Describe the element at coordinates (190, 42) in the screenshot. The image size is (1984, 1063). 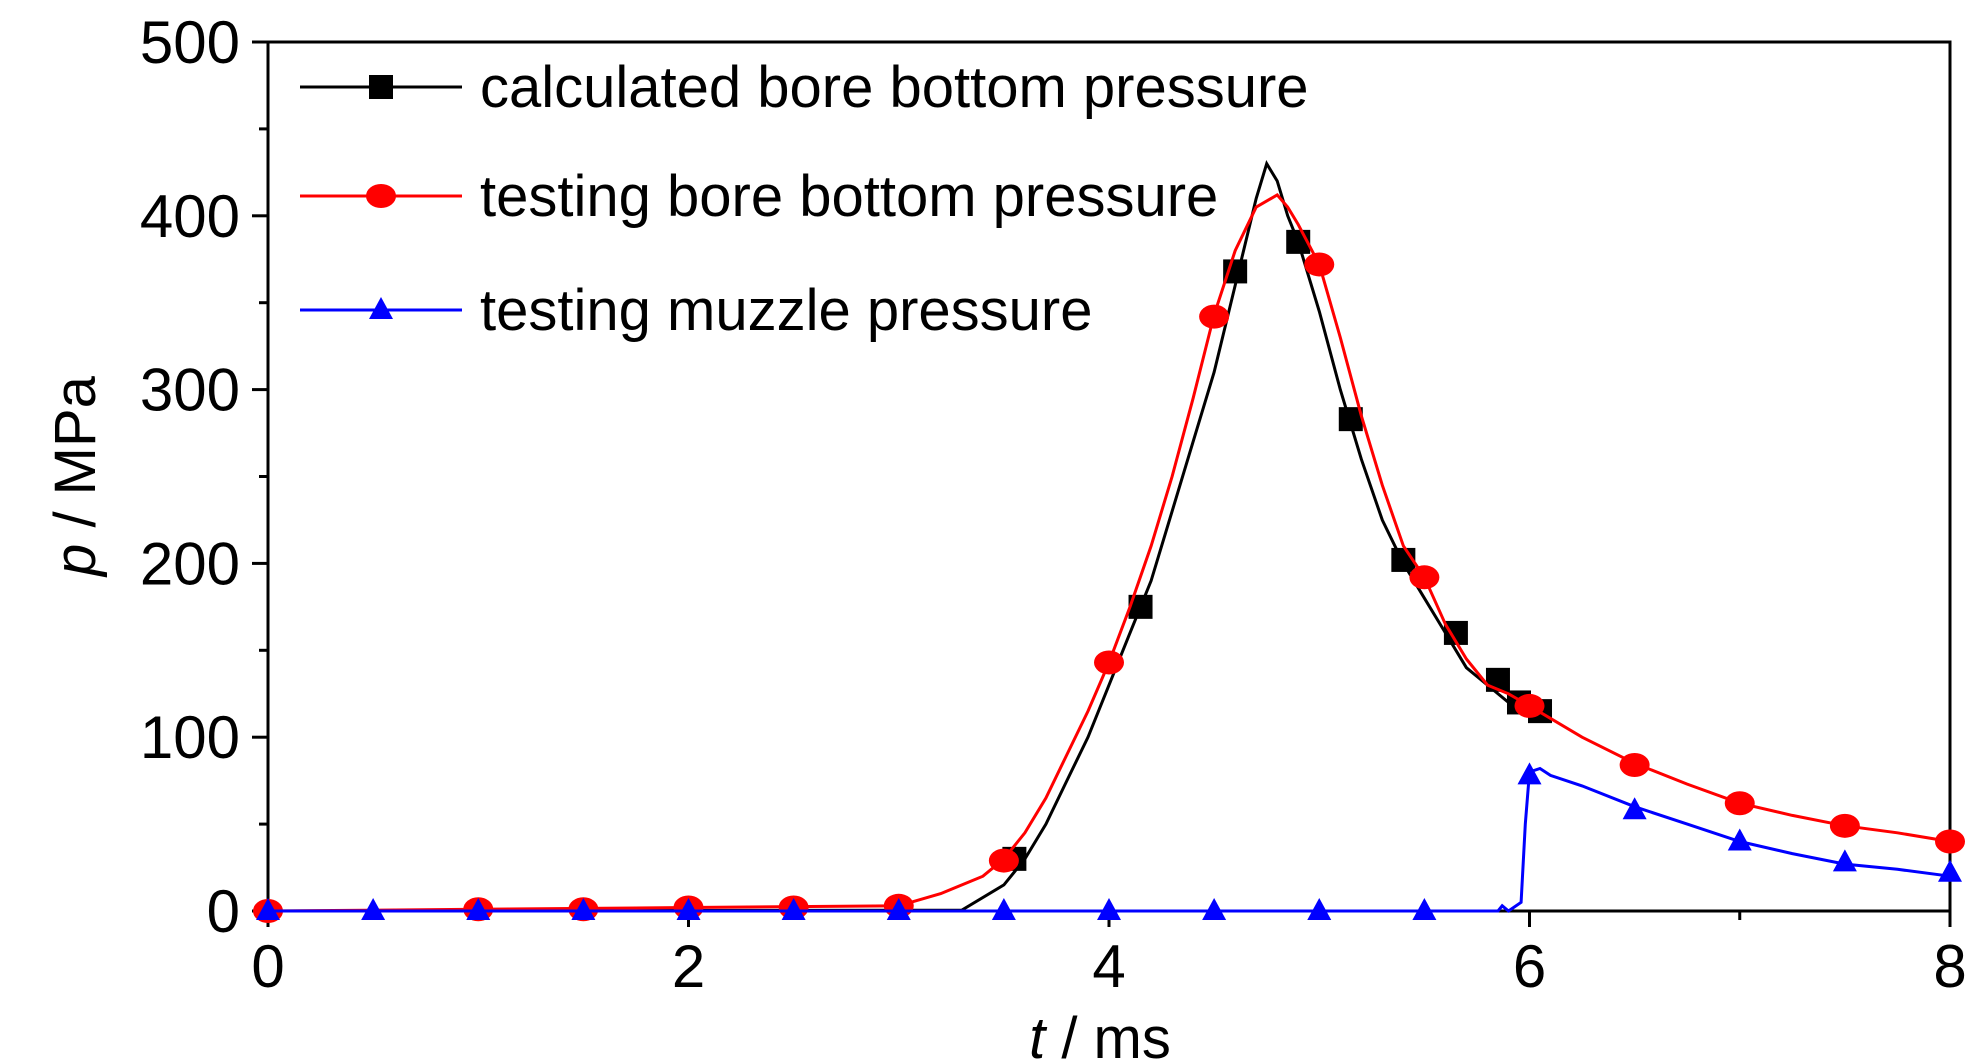
I see `y-tick-label: 500` at that location.